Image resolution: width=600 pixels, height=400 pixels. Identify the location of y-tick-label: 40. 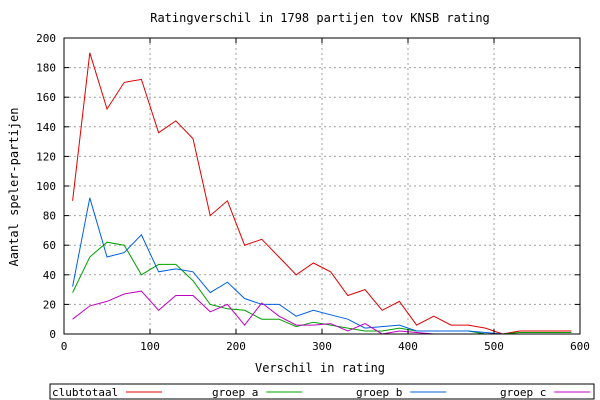
(49, 275).